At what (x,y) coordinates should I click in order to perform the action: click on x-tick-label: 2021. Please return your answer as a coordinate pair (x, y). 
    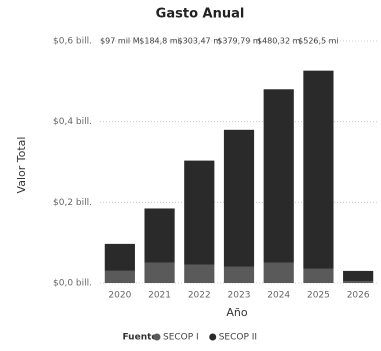
    Looking at the image, I should click on (159, 296).